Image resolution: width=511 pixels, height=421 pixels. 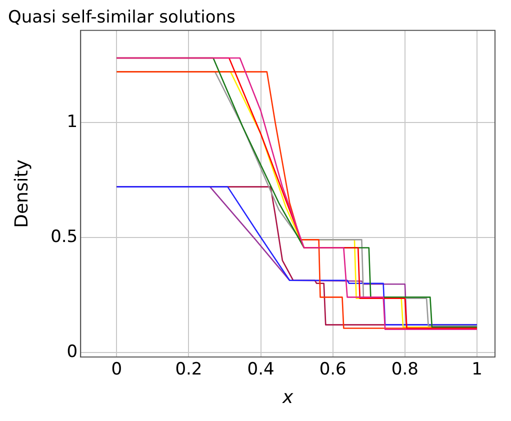 I want to click on x-tick-label: 0.6, so click(x=332, y=370).